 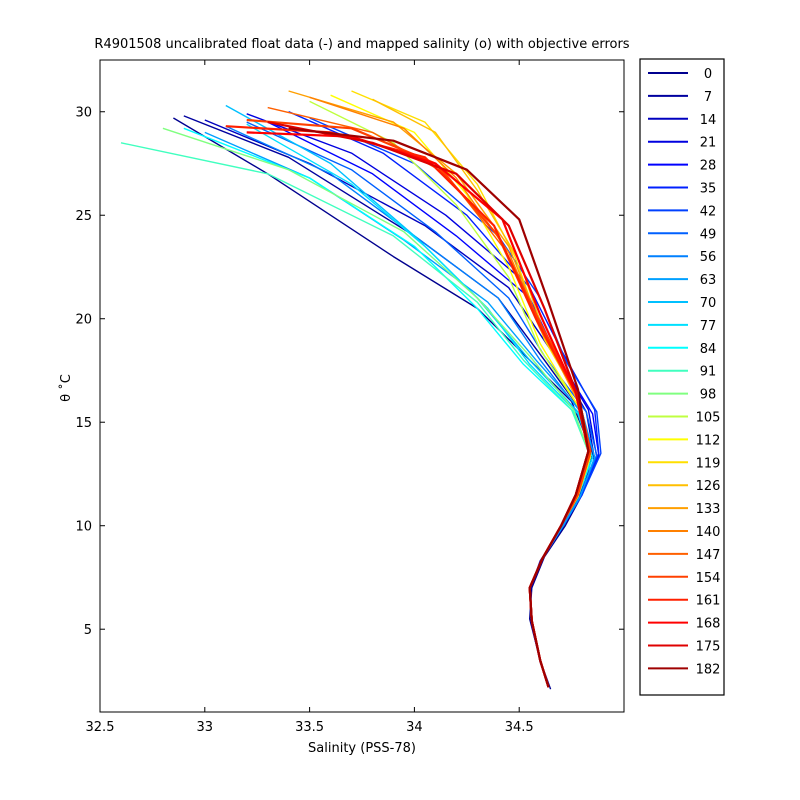 What do you see at coordinates (708, 211) in the screenshot?
I see `legend-label-42: 42` at bounding box center [708, 211].